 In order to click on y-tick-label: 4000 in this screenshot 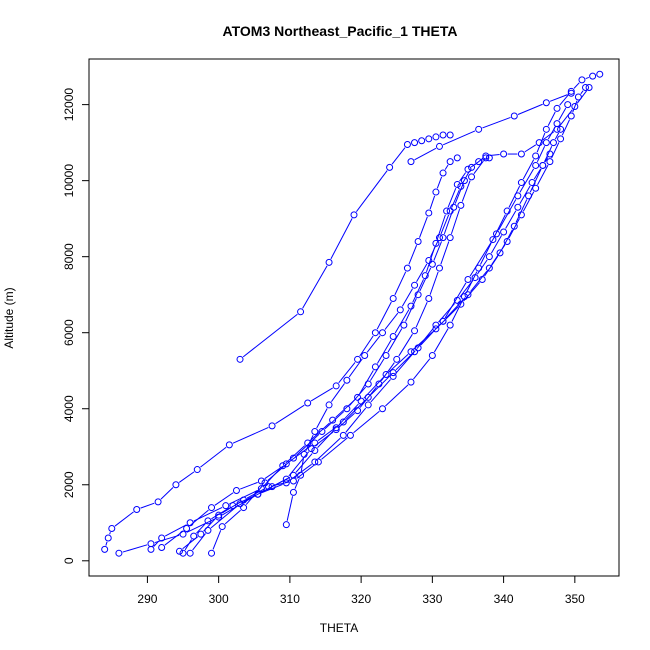, I will do `click(69, 408)`.